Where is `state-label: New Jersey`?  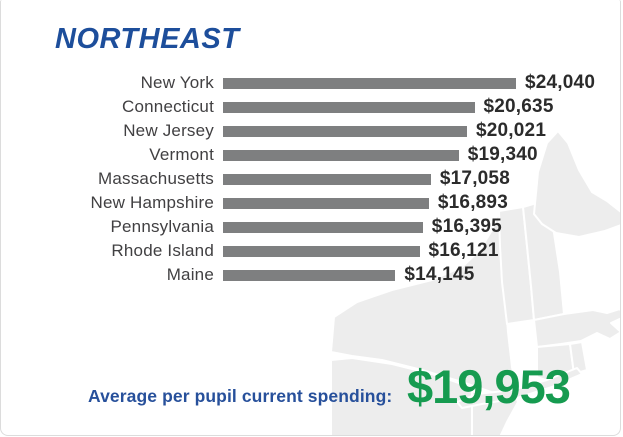 state-label: New Jersey is located at coordinates (168, 130).